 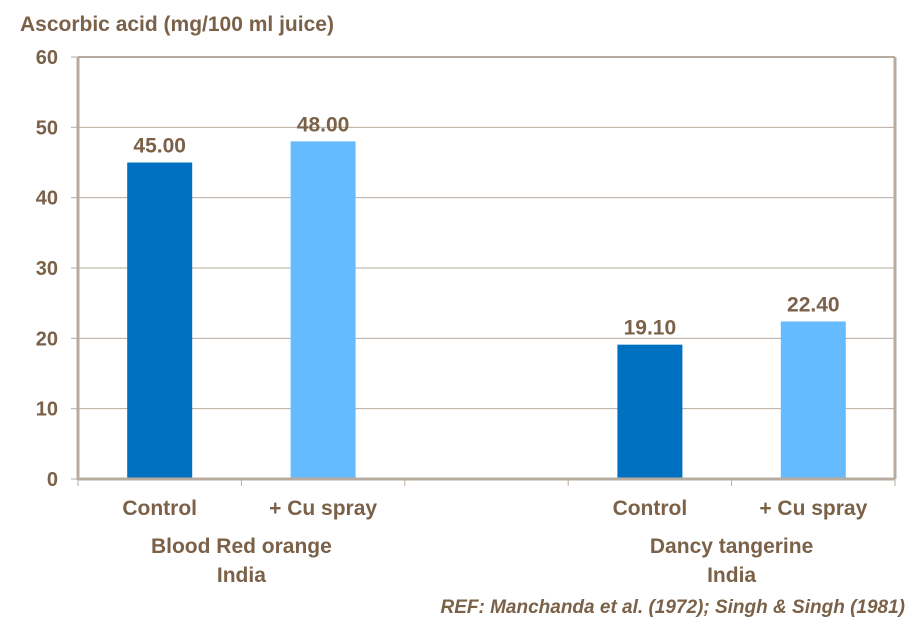 I want to click on y-tick-label: 60, so click(x=47, y=58).